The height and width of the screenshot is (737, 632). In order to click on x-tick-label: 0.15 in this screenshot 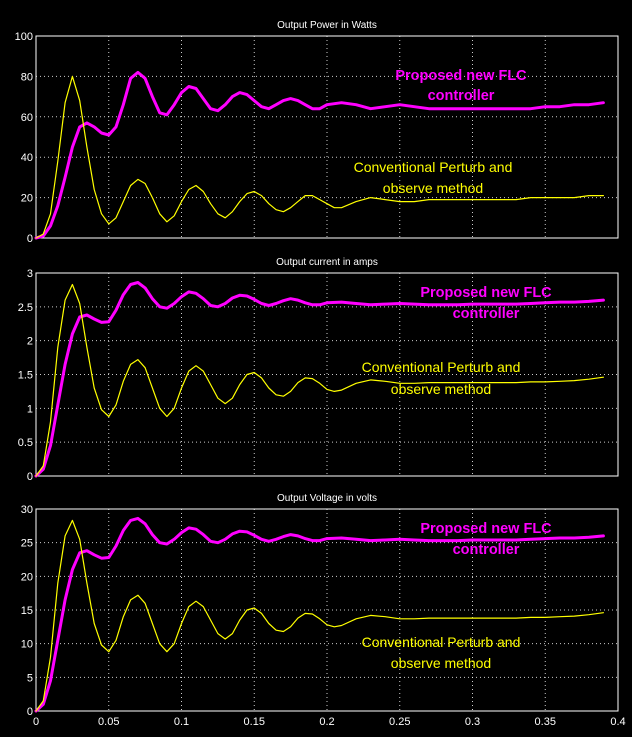, I will do `click(254, 722)`.